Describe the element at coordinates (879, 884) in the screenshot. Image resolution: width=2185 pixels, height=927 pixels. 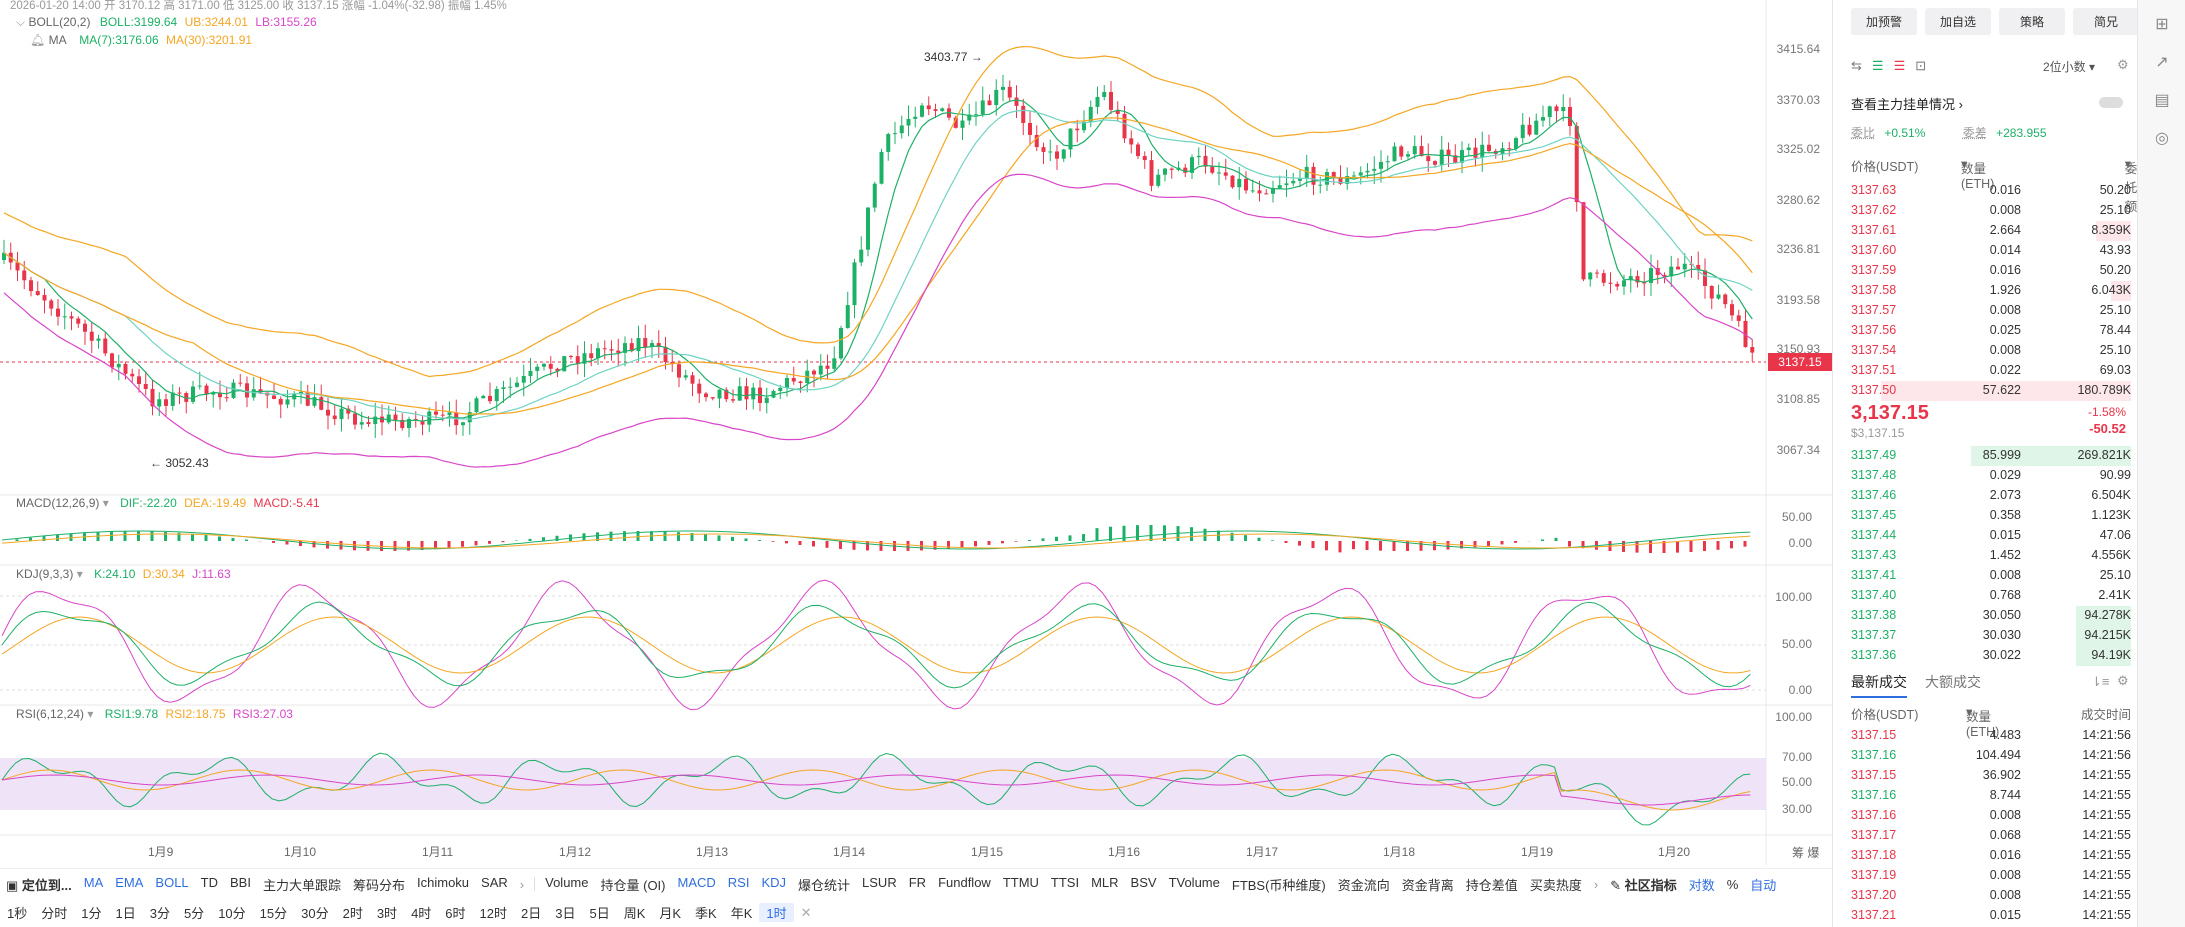
I see `indicator-item: LSUR` at that location.